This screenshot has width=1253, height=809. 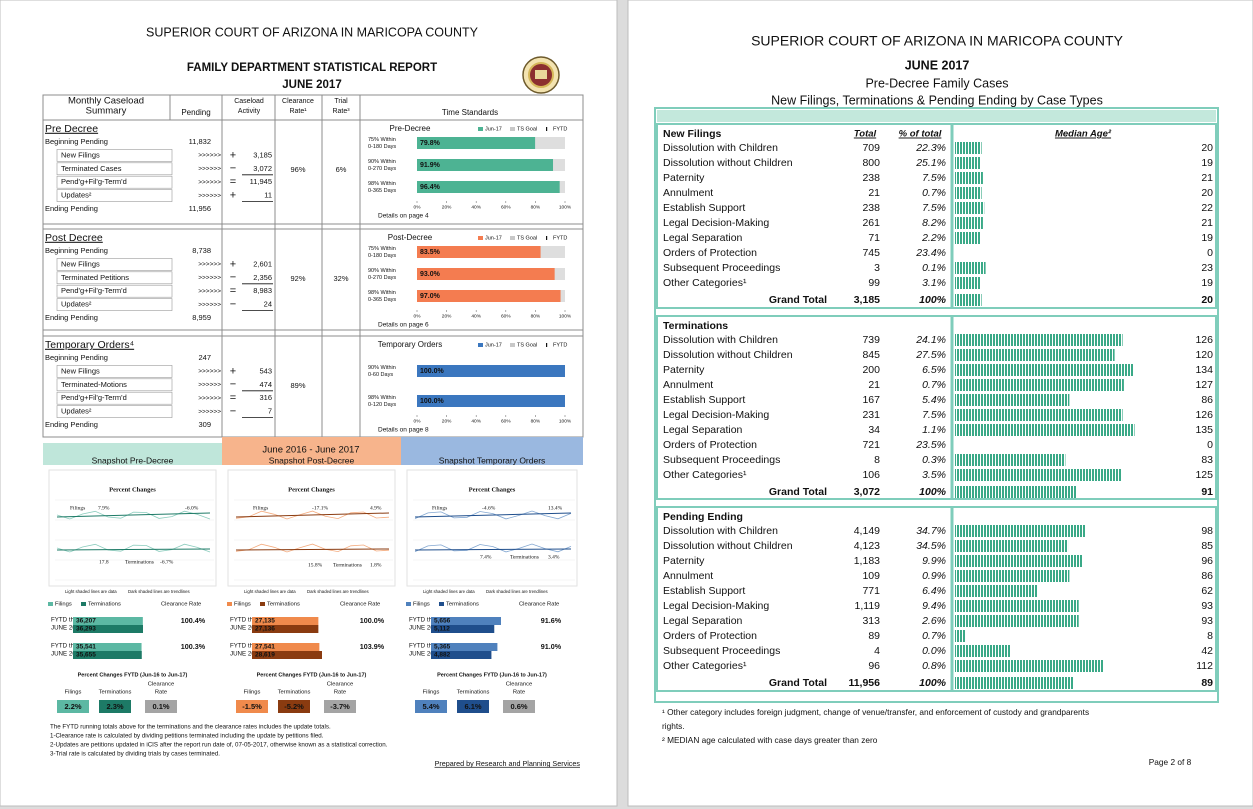 I want to click on court-seal, so click(x=541, y=75).